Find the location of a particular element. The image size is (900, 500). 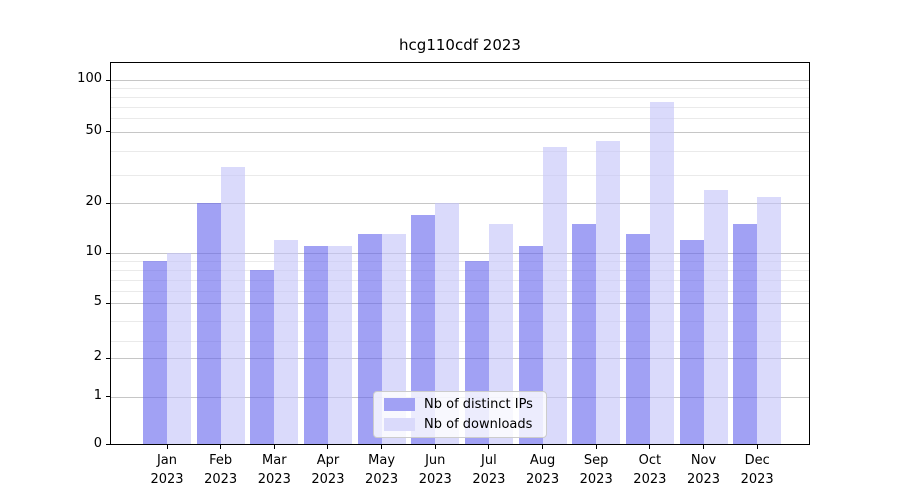

y-tick-label-1: 1 is located at coordinates (97, 395).